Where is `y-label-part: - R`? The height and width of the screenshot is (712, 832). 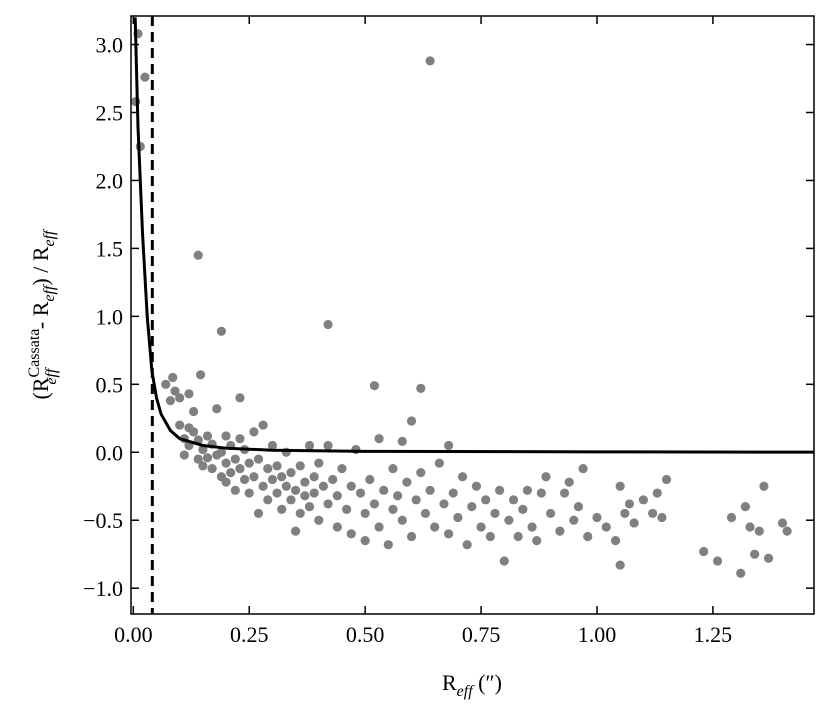 y-label-part: - R is located at coordinates (40, 317).